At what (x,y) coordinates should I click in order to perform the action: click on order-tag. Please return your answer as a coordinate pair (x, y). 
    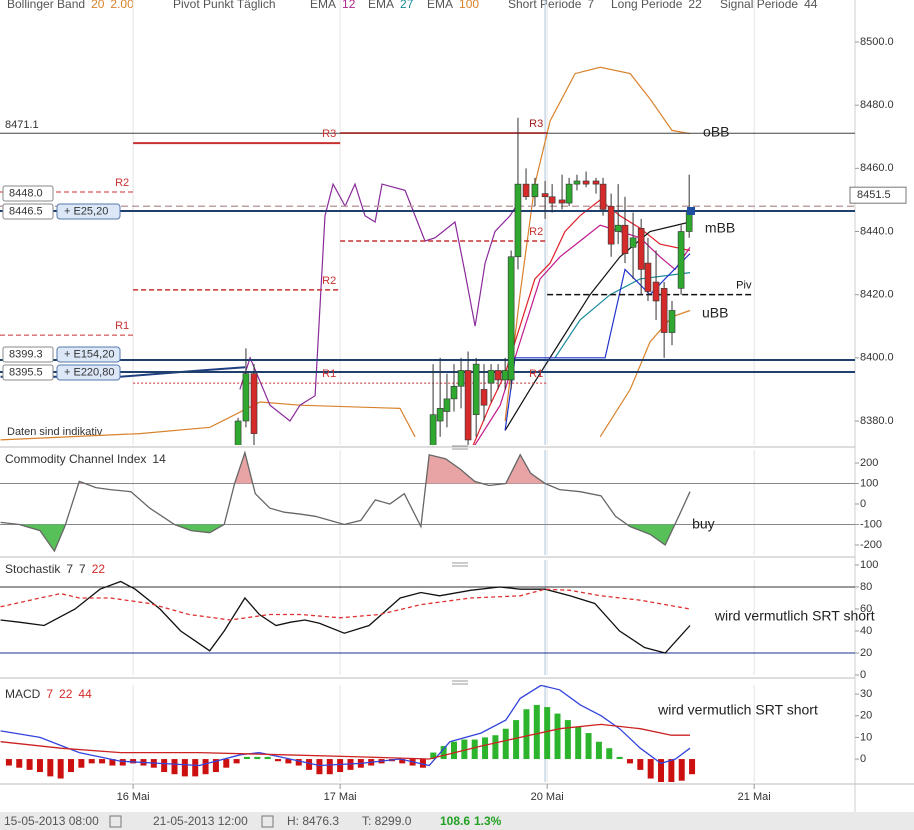
    Looking at the image, I should click on (88, 372).